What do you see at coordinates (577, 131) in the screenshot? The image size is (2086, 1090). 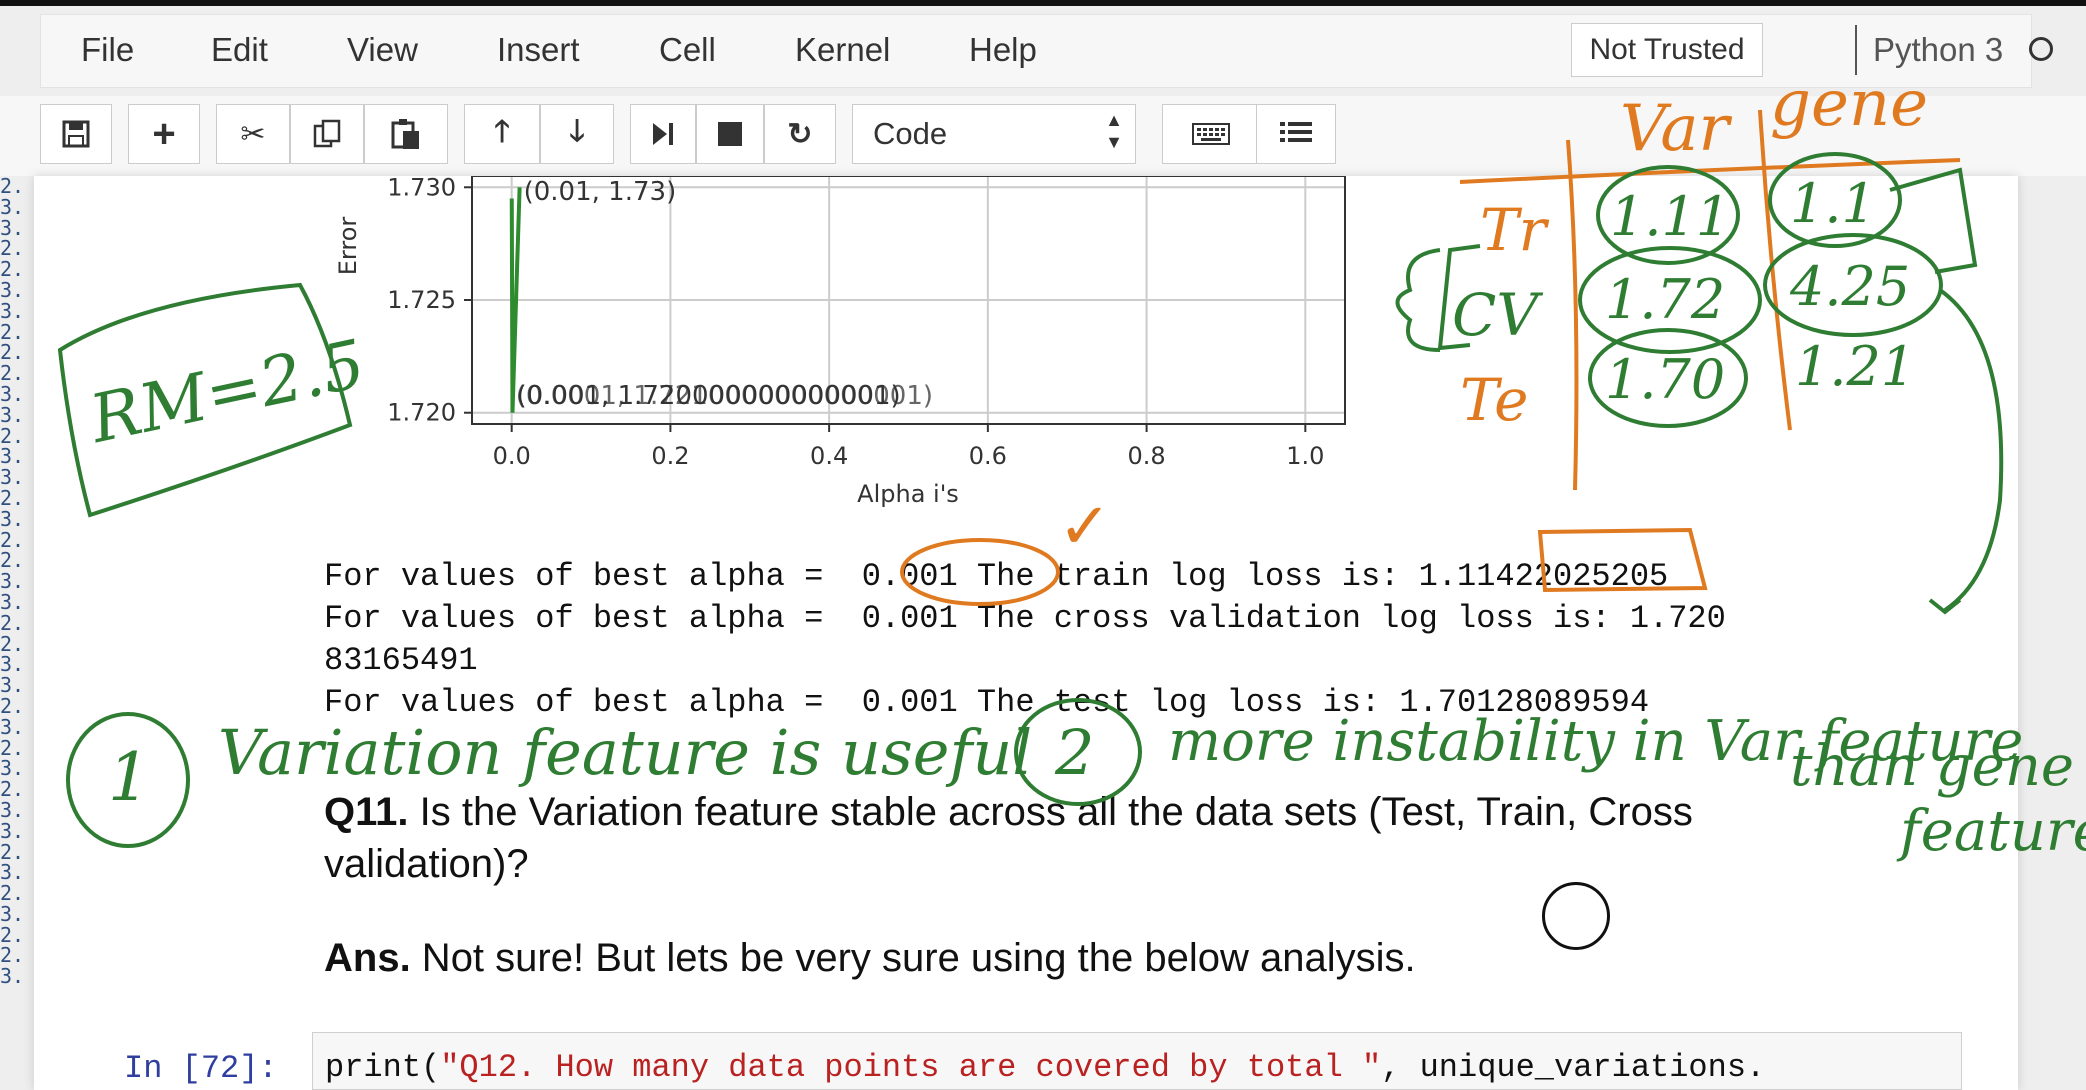 I see `arrow-down-icon: 🡓` at bounding box center [577, 131].